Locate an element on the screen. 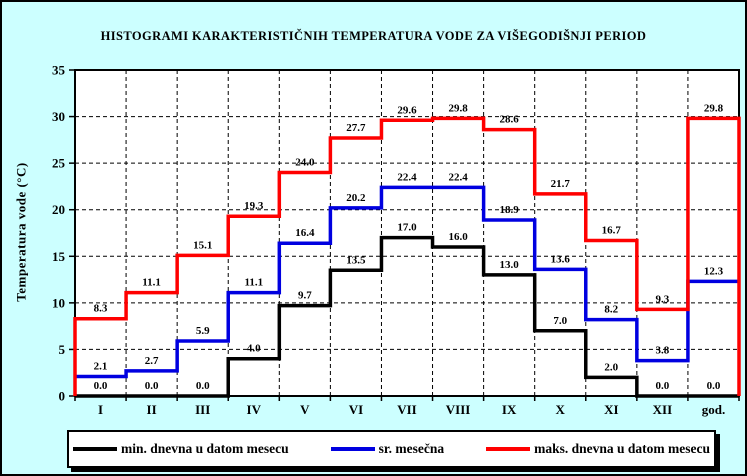  value-label: 8.3 is located at coordinates (101, 309).